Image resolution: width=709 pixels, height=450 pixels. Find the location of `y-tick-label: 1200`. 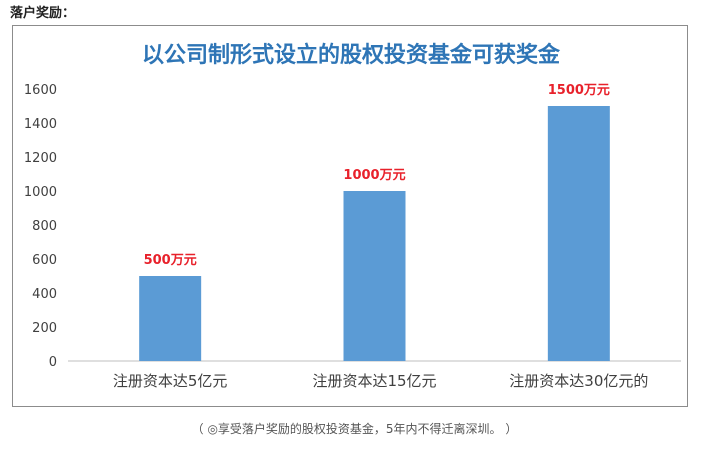

y-tick-label: 1200 is located at coordinates (40, 158).